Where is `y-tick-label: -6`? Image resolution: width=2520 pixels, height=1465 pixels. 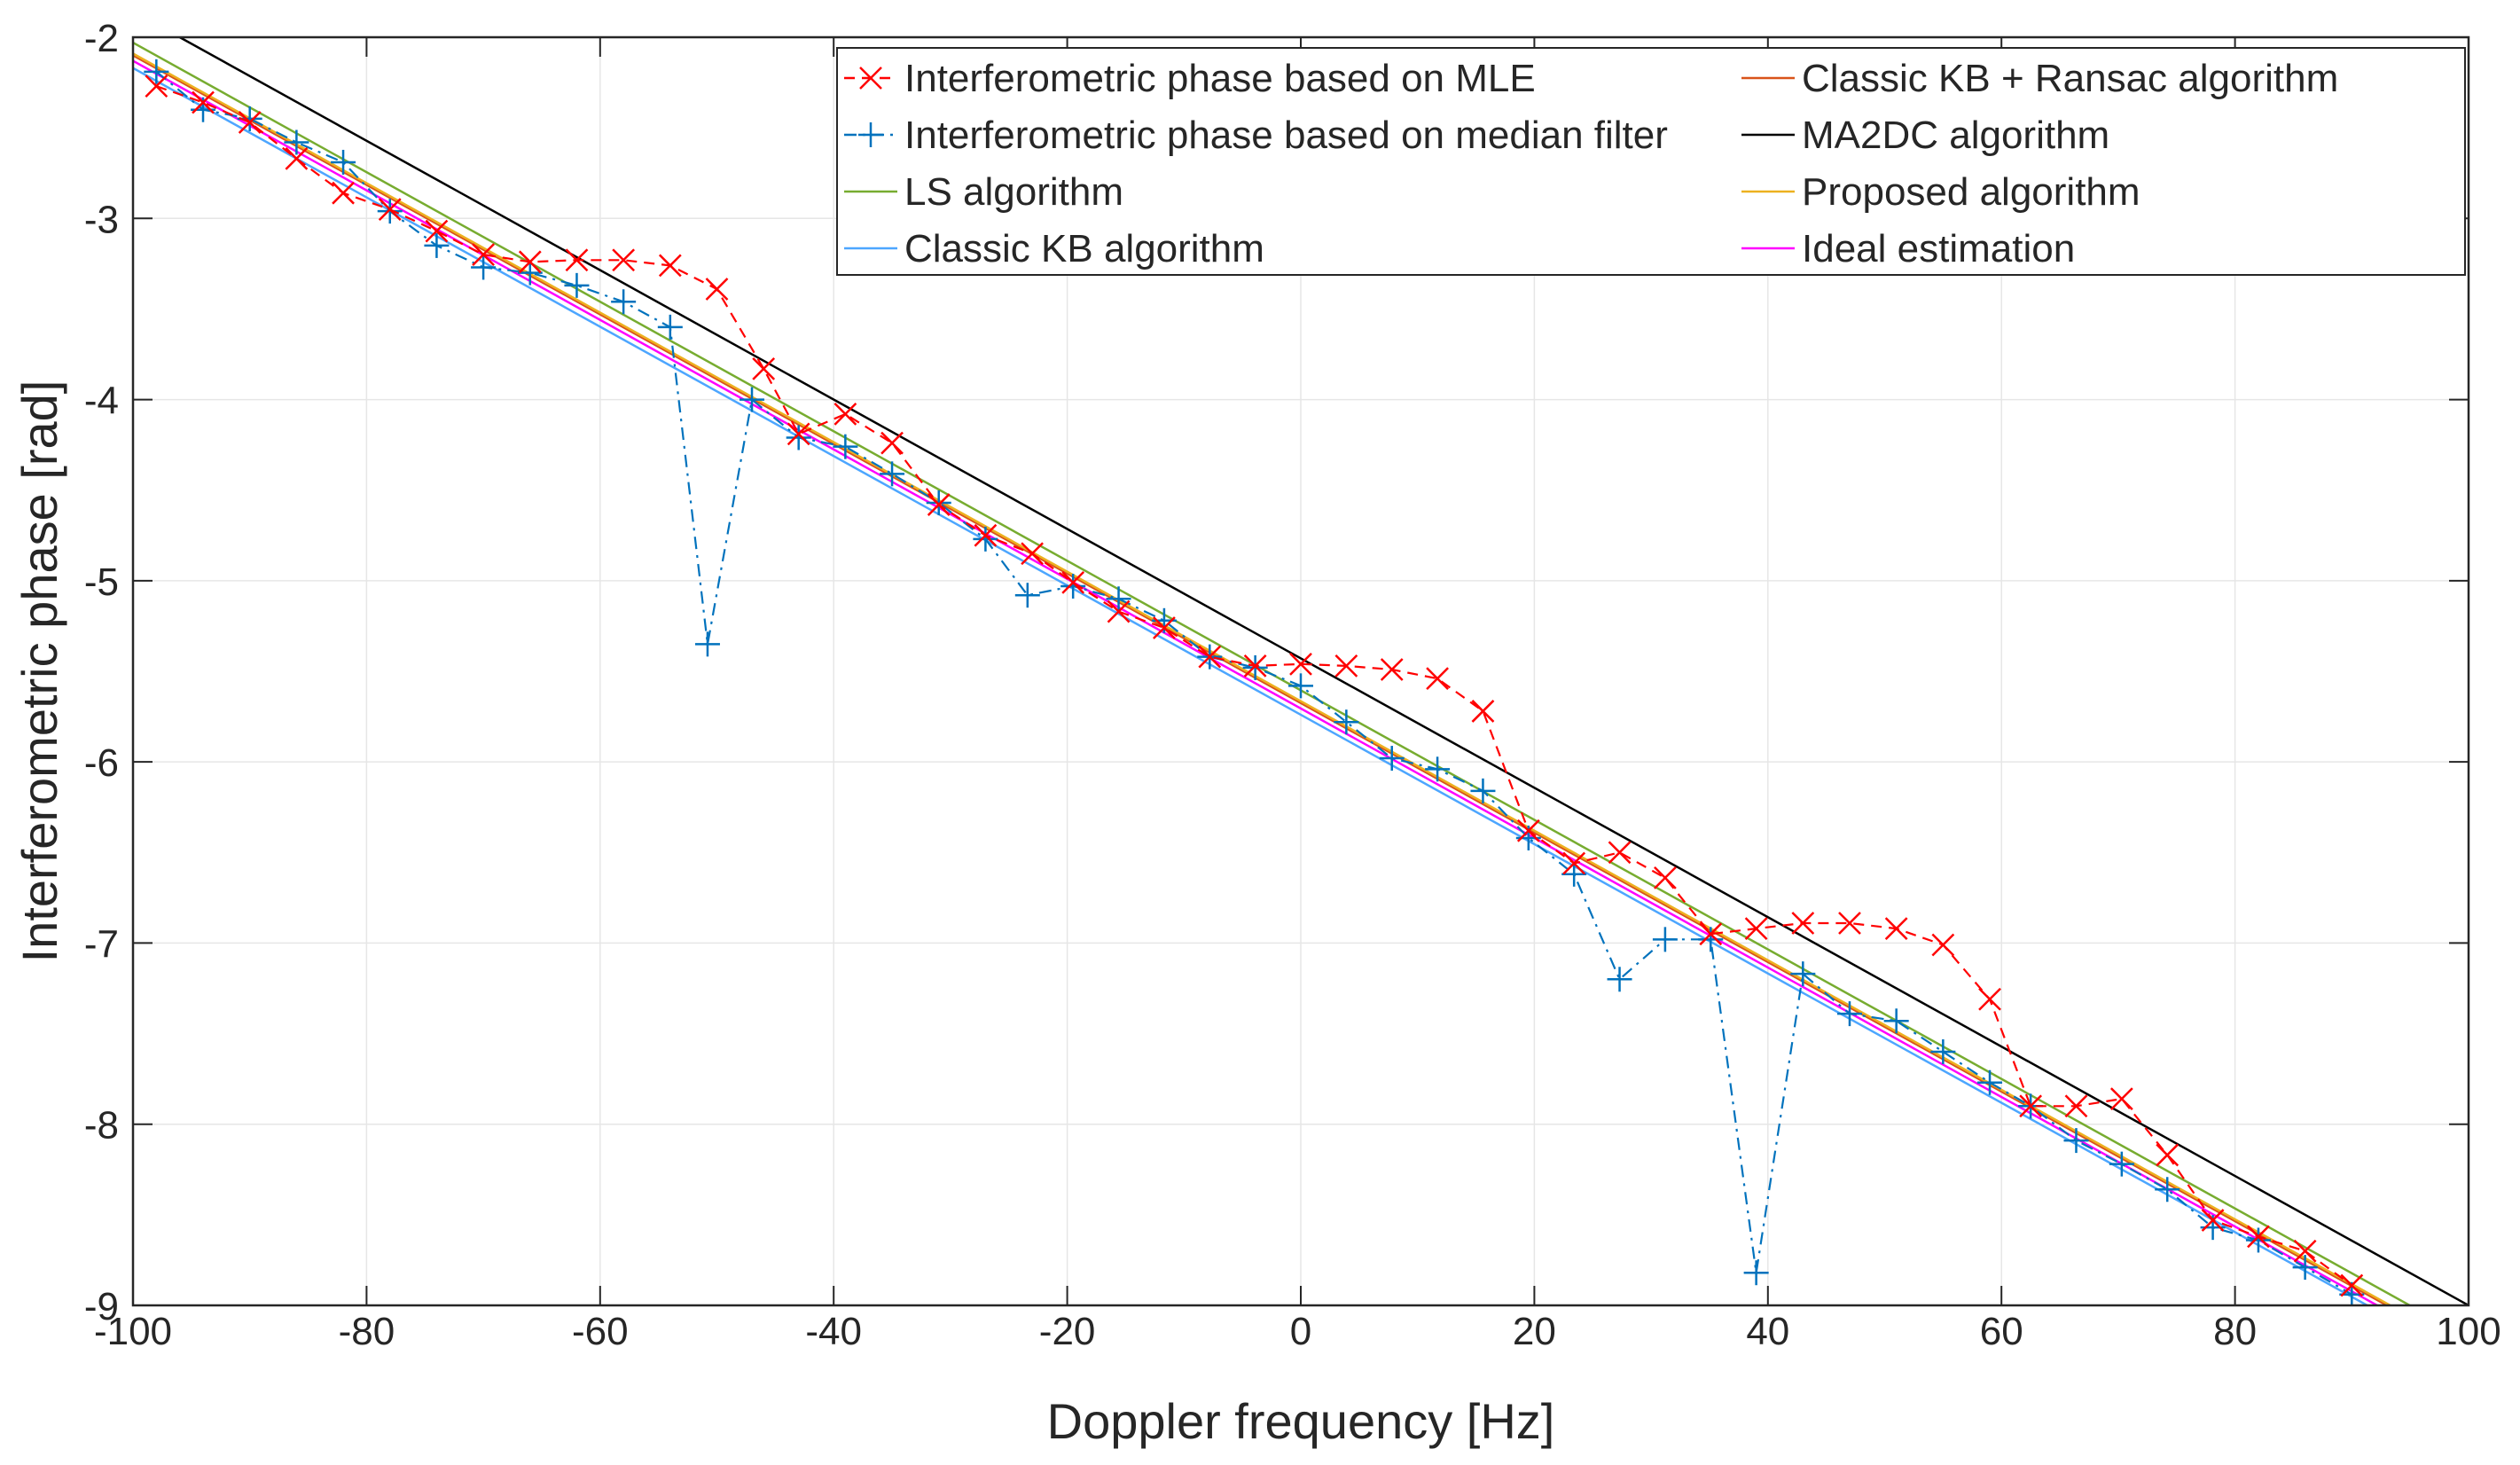 y-tick-label: -6 is located at coordinates (101, 763).